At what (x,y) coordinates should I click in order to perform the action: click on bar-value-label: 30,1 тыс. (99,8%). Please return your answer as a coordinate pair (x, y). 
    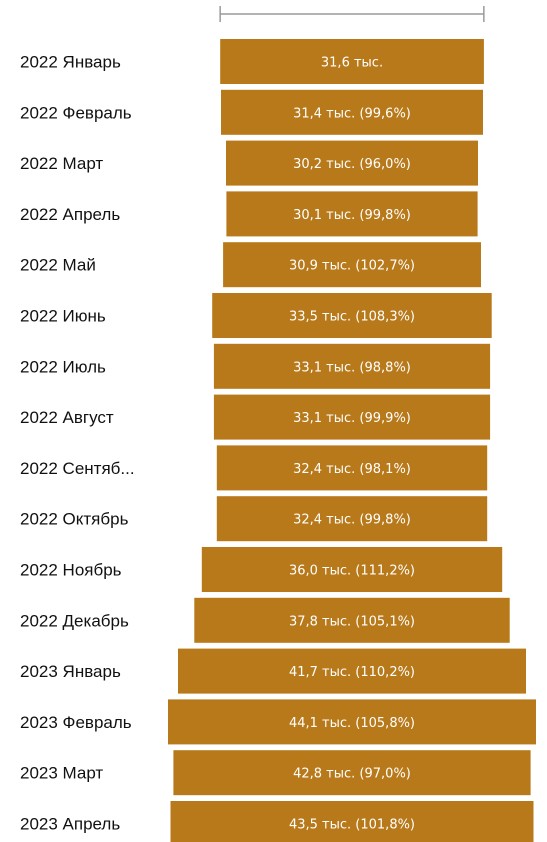
    Looking at the image, I should click on (352, 215).